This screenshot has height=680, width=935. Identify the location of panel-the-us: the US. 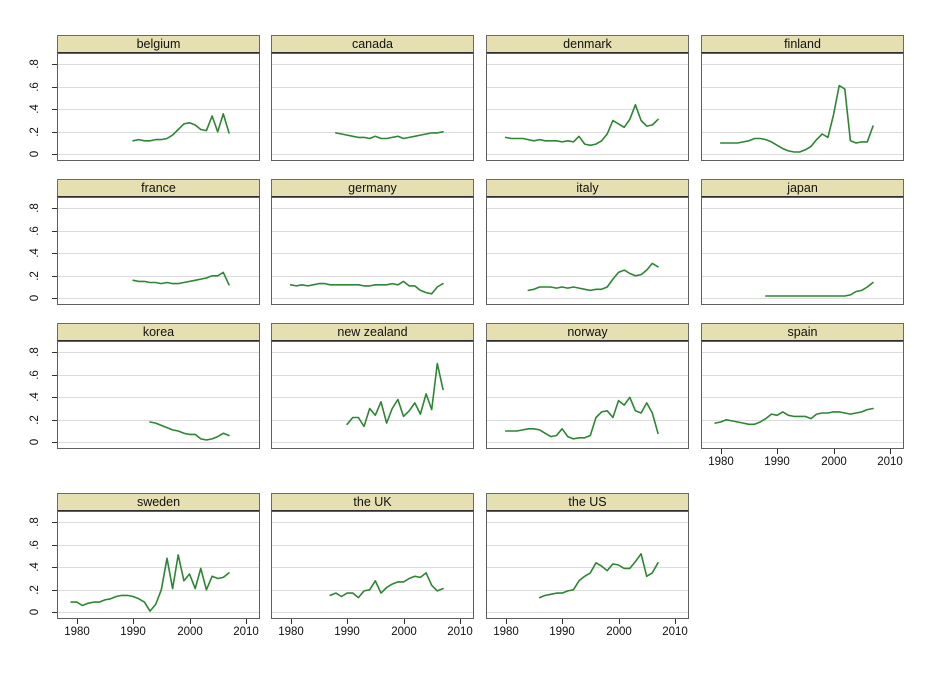
(587, 556).